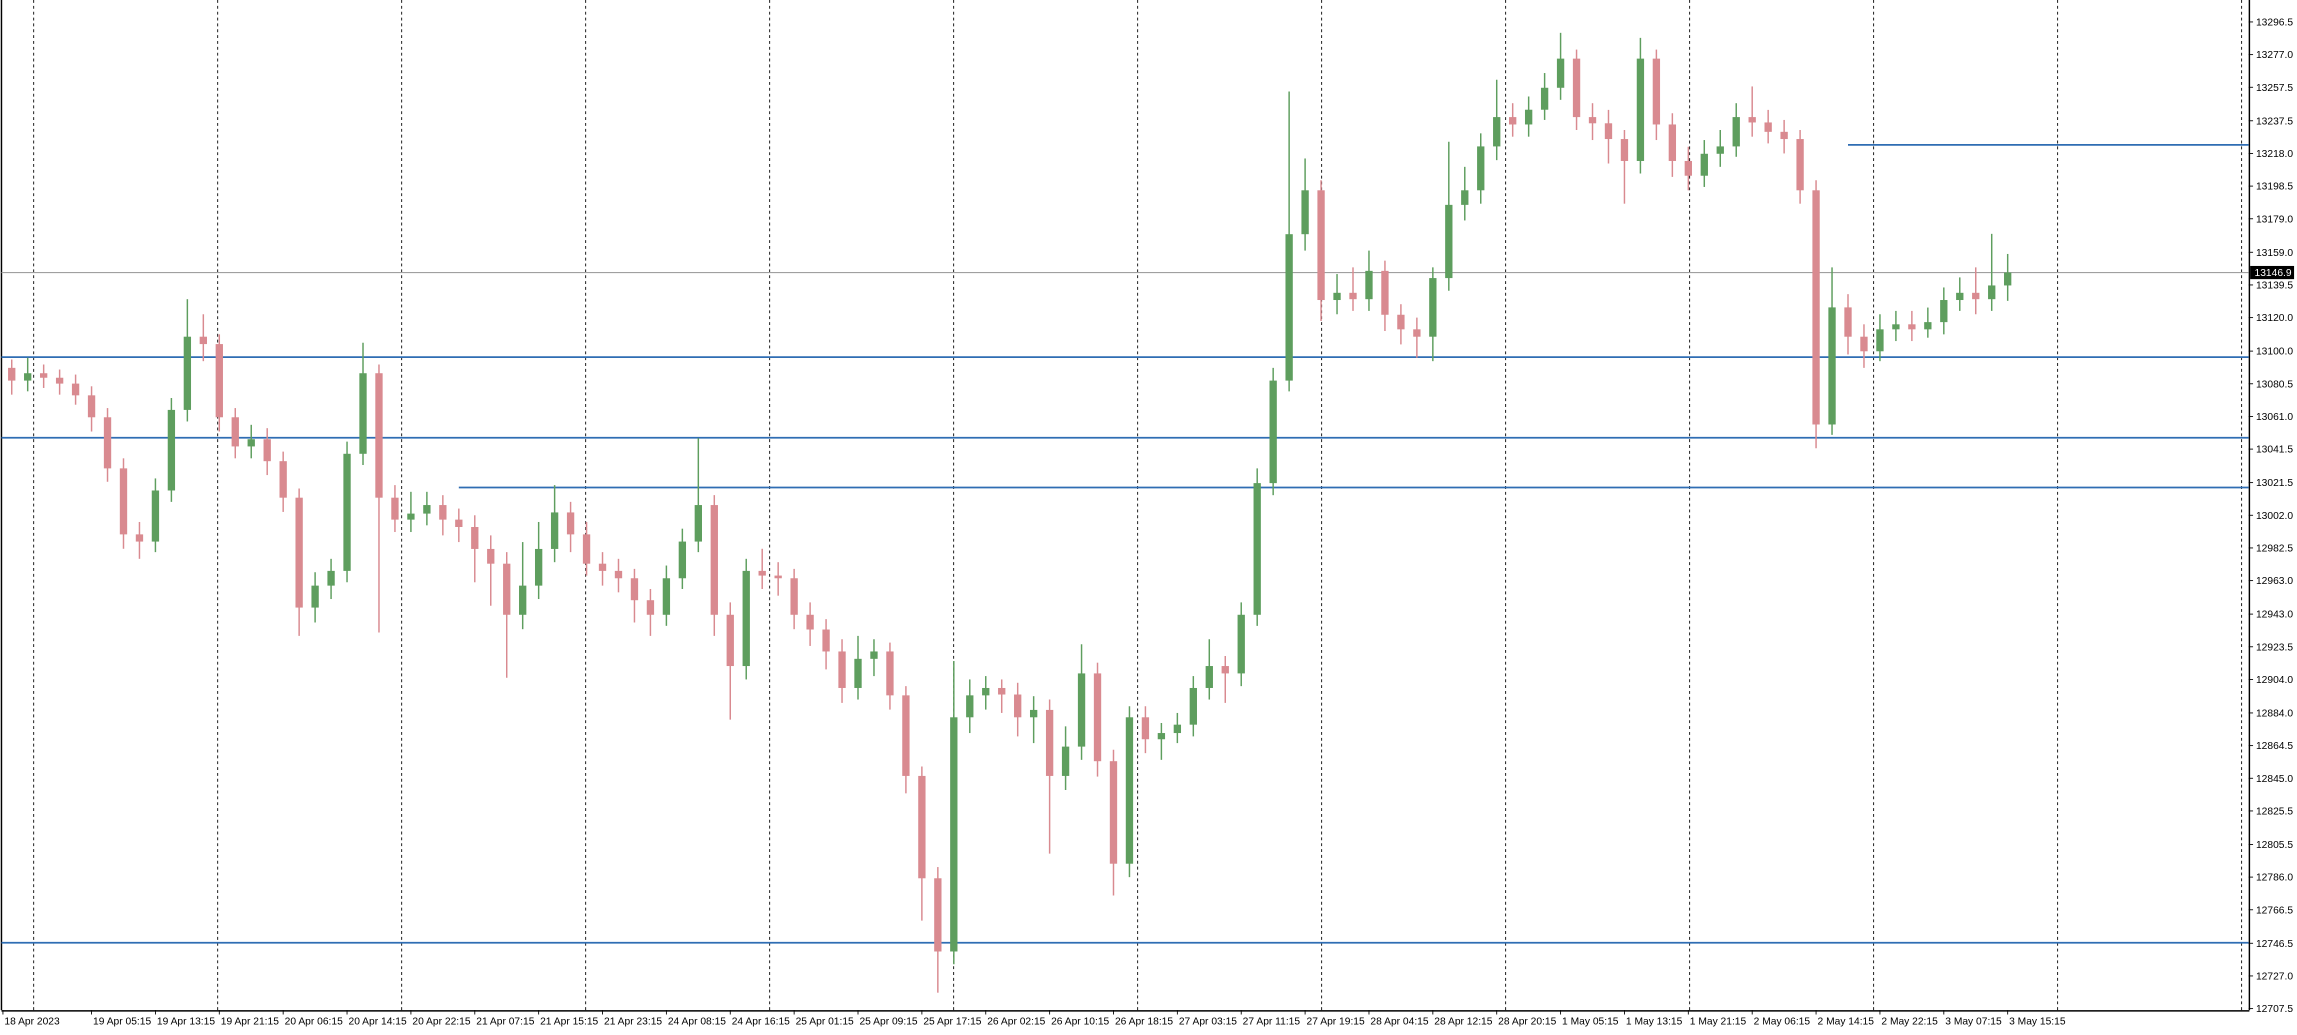  Describe the element at coordinates (1336, 1022) in the screenshot. I see `x-tick-label: 27 Apr 19:15` at that location.